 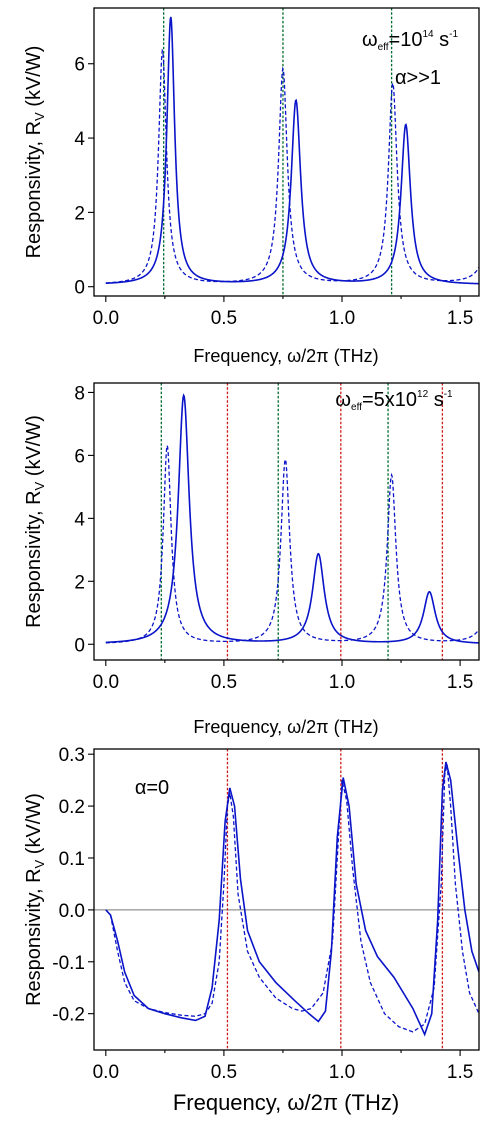 I want to click on y-tick-label: 0.2, so click(x=72, y=807).